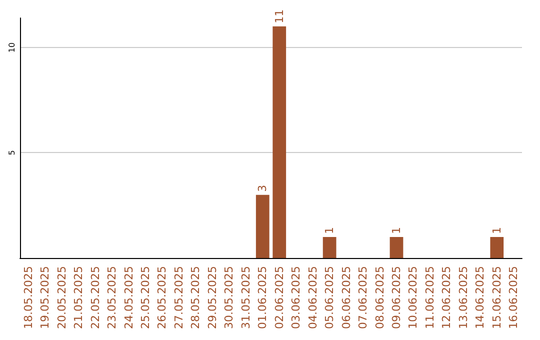 This screenshot has height=340, width=540. What do you see at coordinates (463, 298) in the screenshot?
I see `x-tick-label: 13.06.2025` at bounding box center [463, 298].